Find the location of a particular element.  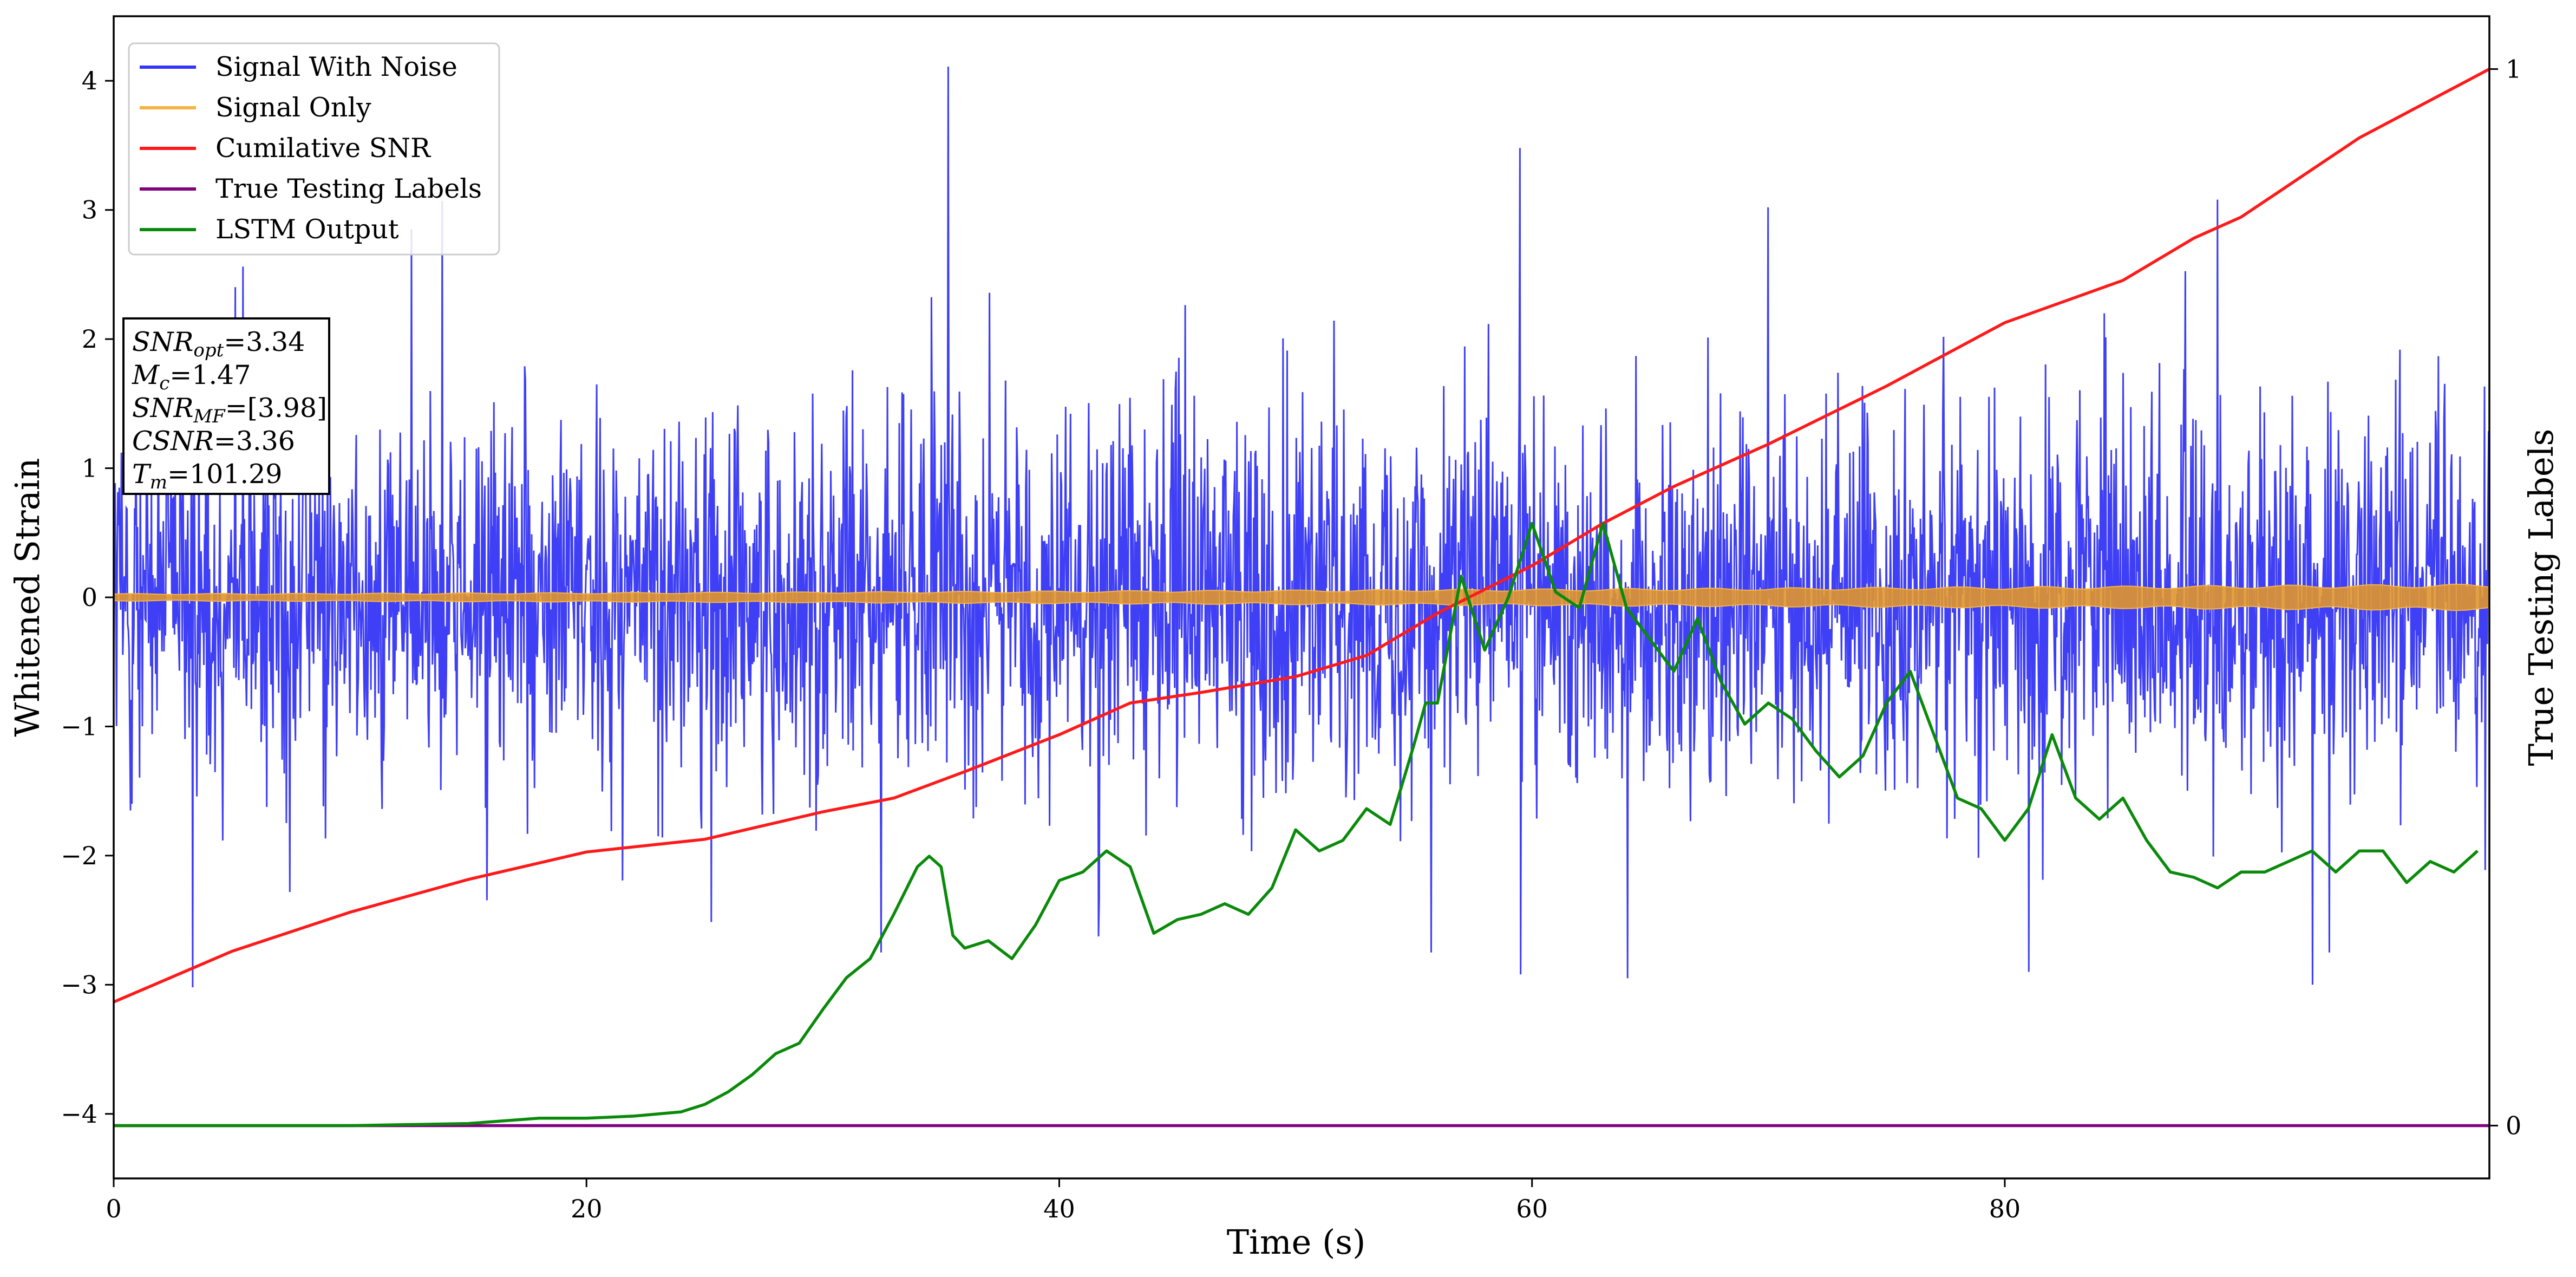

y-right-tick-label: 1 is located at coordinates (2514, 69).